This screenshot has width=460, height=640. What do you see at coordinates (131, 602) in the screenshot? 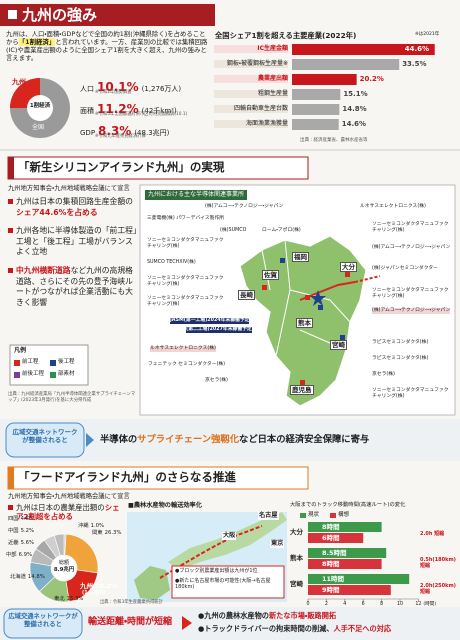
I see `source: 出典：令和3年生産農業所得統計` at bounding box center [131, 602].